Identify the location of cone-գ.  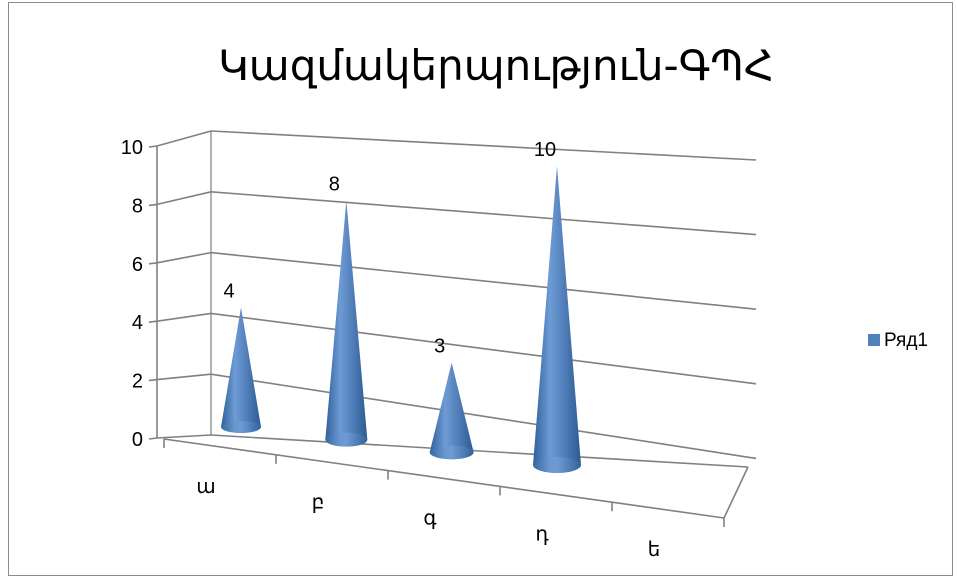
(451, 411).